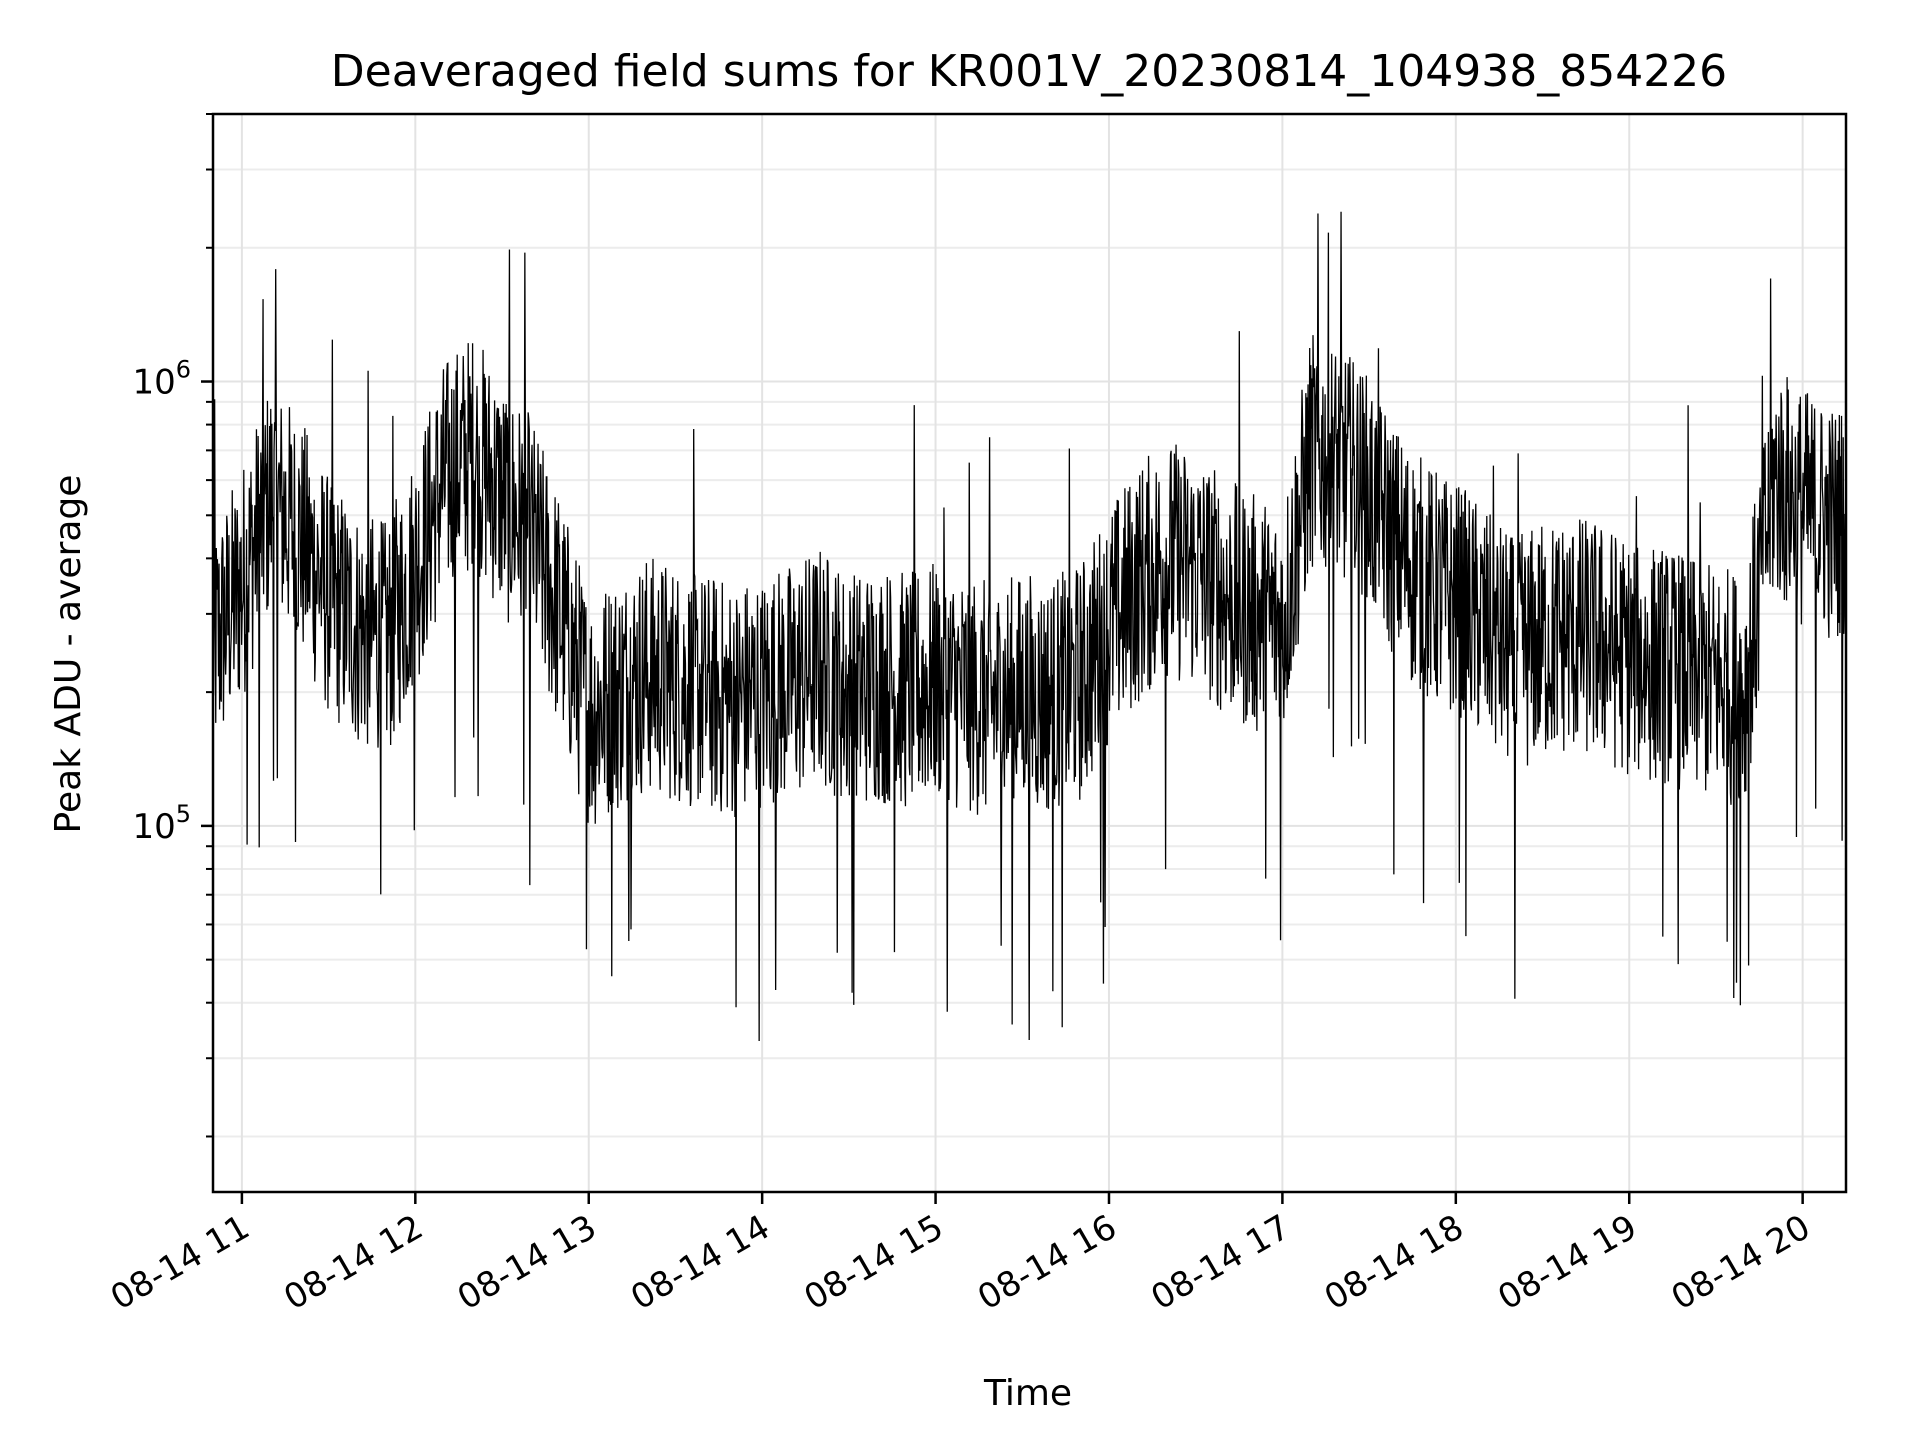 The height and width of the screenshot is (1440, 1920). Describe the element at coordinates (527, 1262) in the screenshot. I see `x-tick-label: 08-14 13` at that location.